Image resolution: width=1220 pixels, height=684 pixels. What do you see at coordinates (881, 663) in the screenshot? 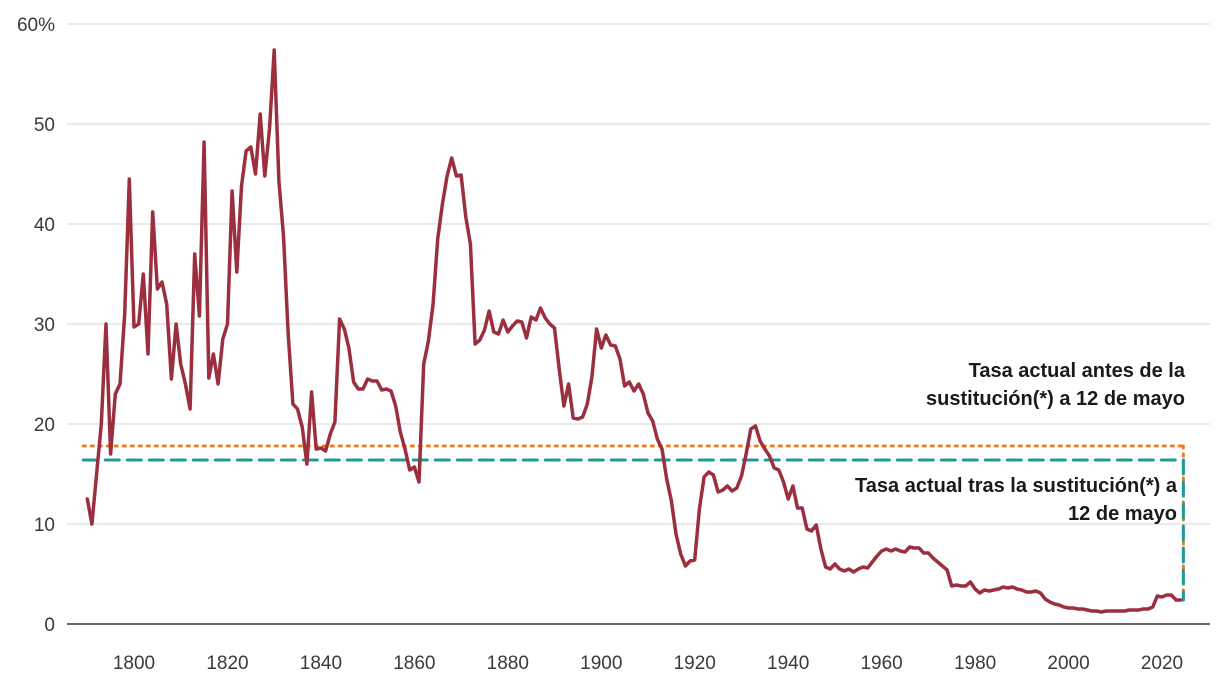
I see `x-tick-label: 1960` at bounding box center [881, 663].